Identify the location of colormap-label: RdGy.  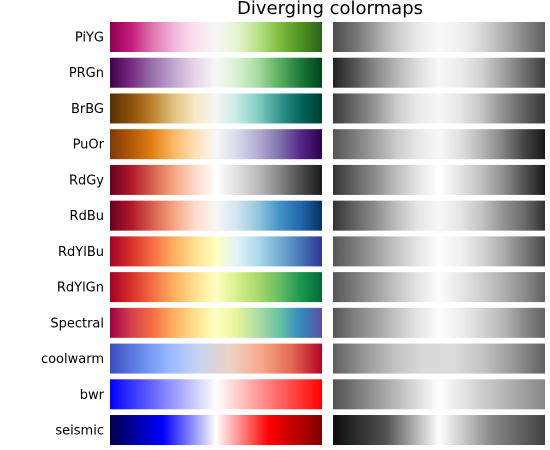
(86, 180).